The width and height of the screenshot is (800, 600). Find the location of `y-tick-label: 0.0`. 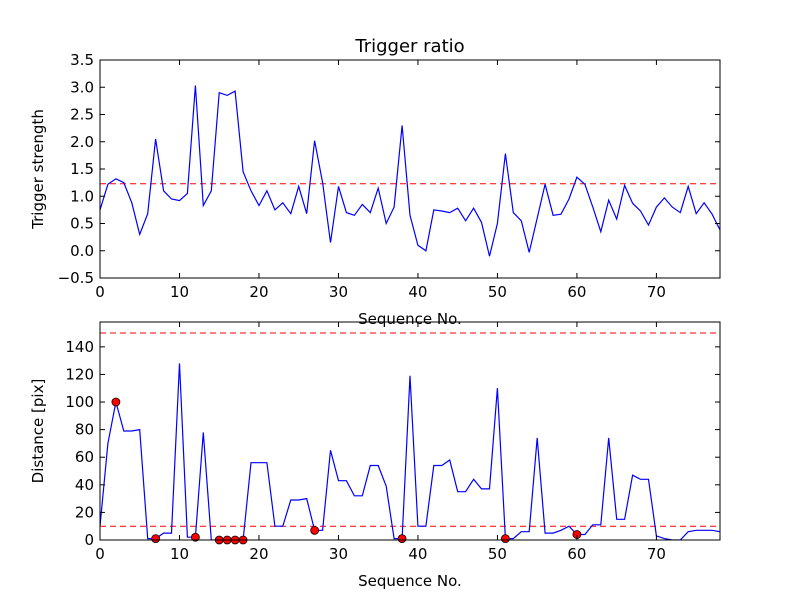

y-tick-label: 0.0 is located at coordinates (82, 251).